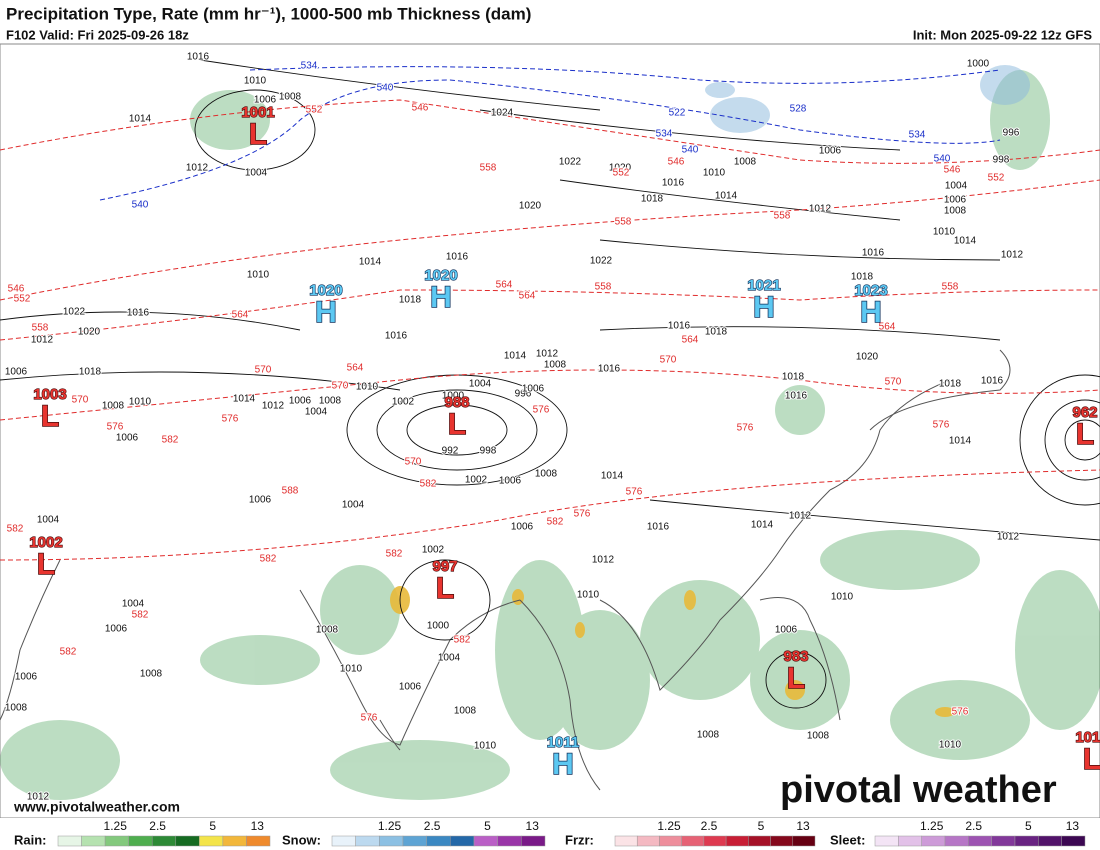 The height and width of the screenshot is (850, 1100). Describe the element at coordinates (74, 312) in the screenshot. I see `isobar-label: 1022` at that location.